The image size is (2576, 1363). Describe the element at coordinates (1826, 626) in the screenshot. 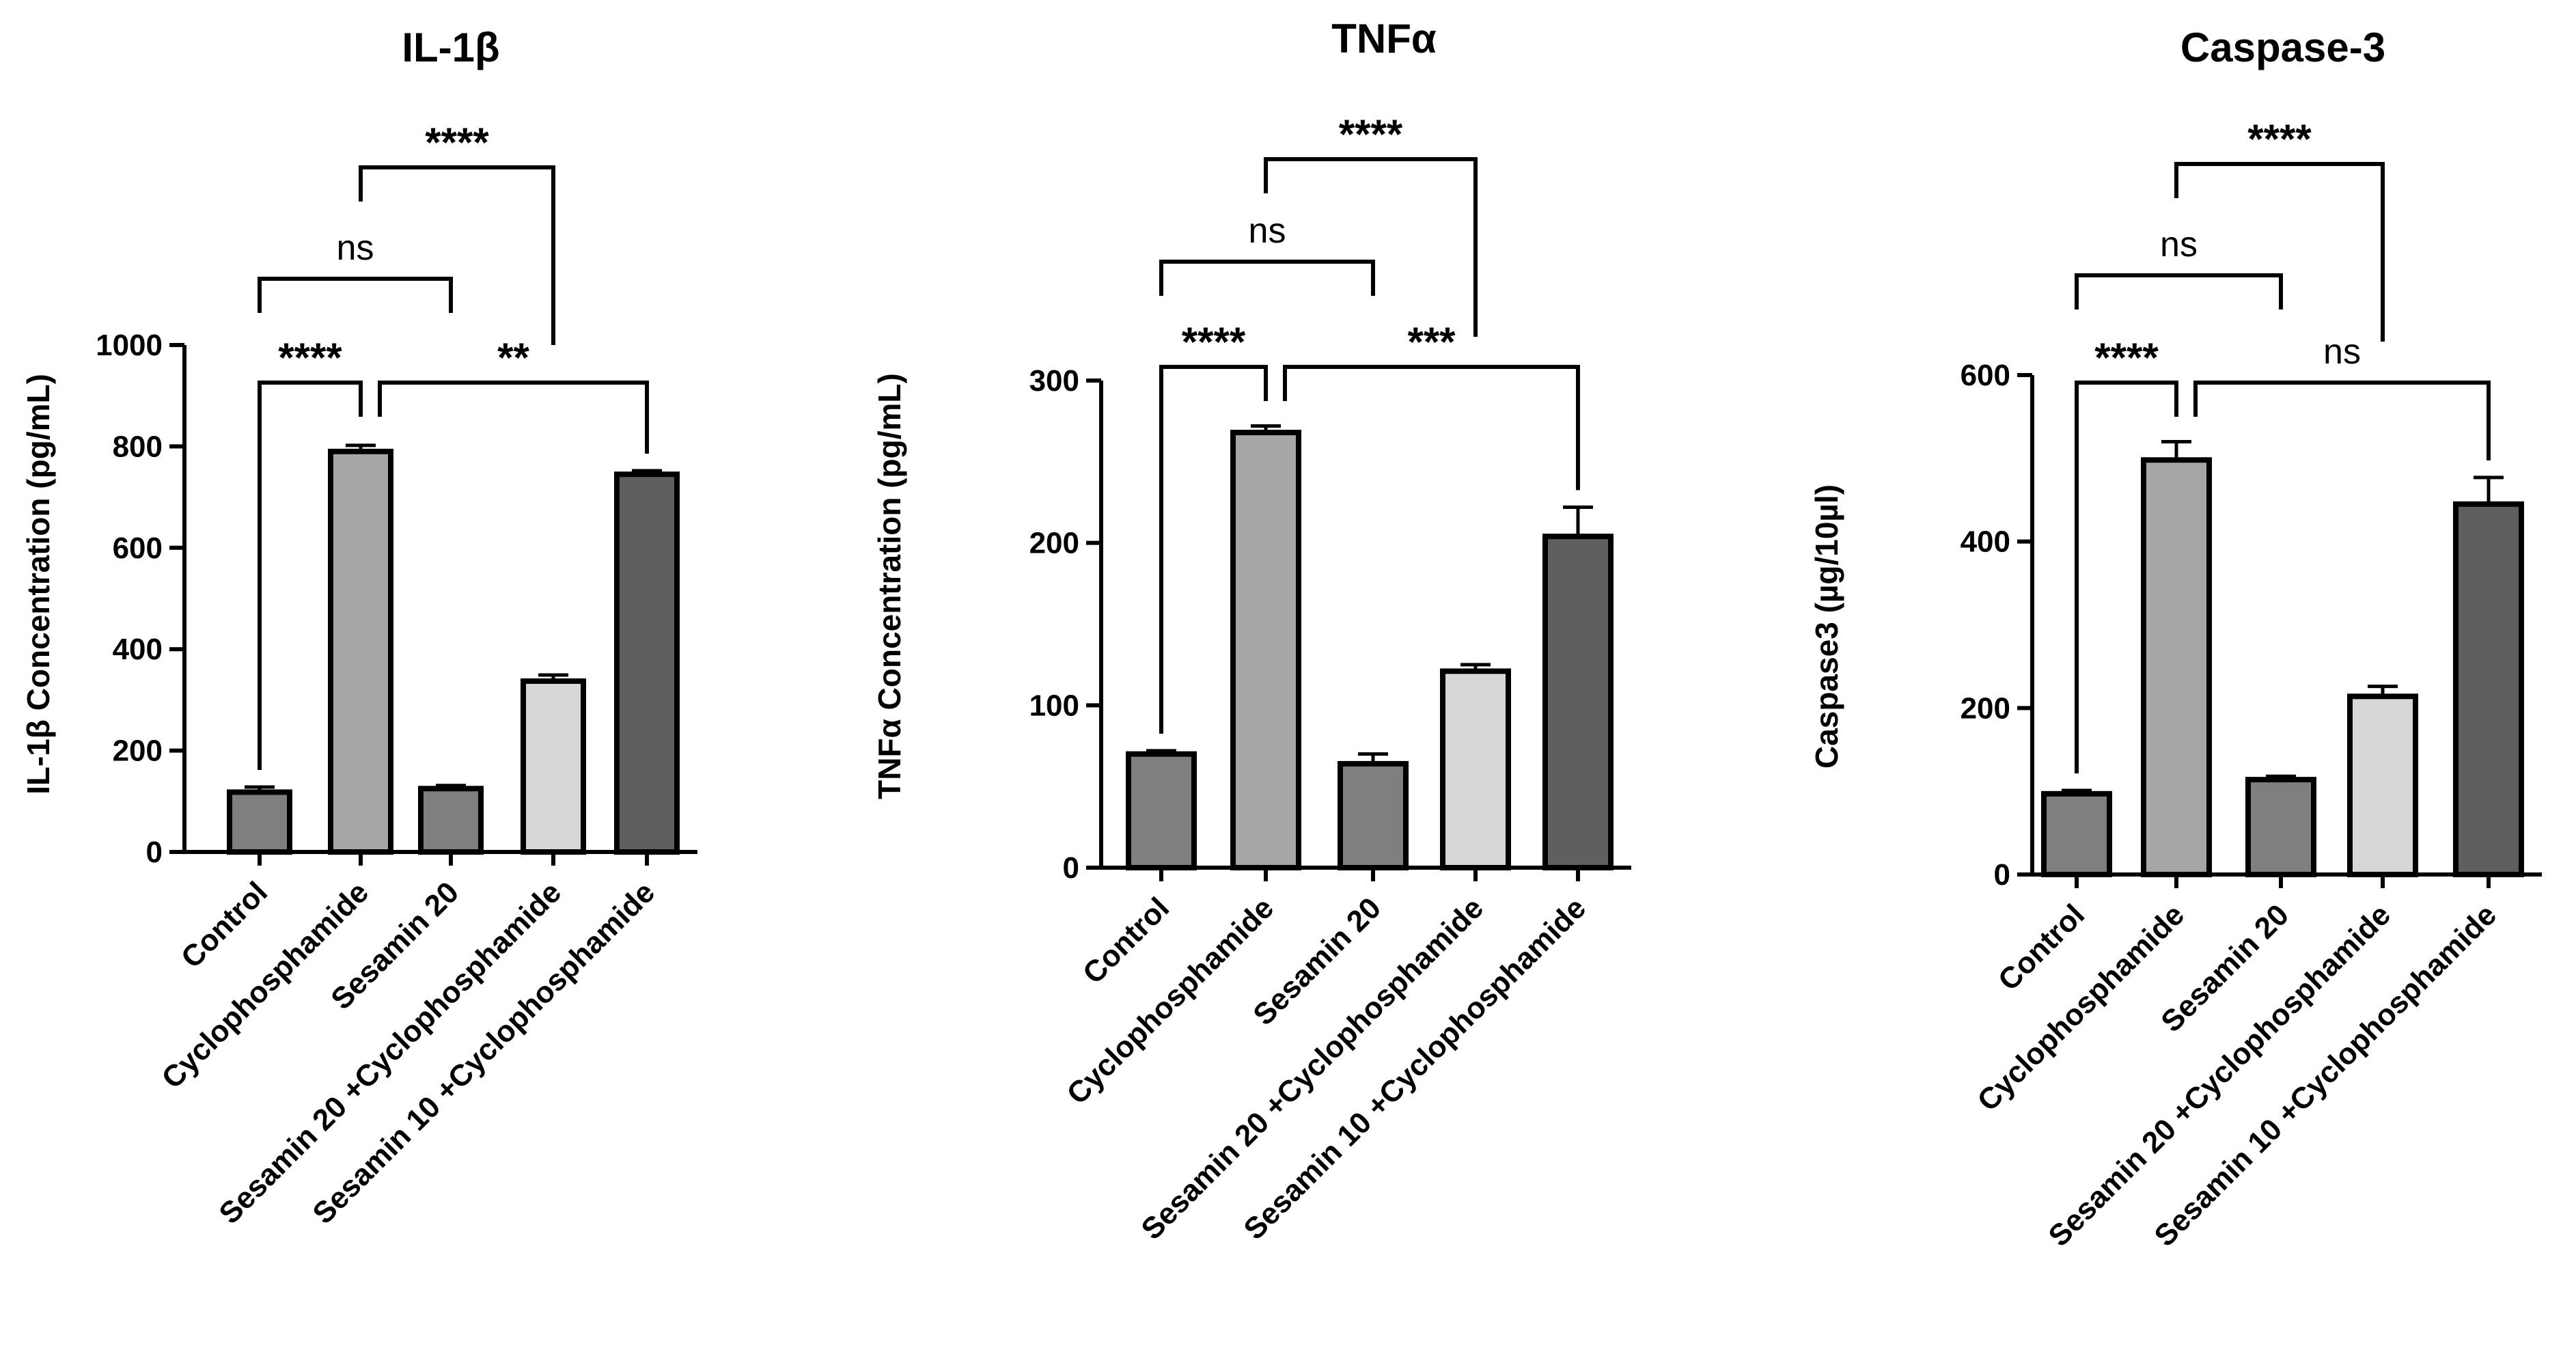

I see `y-axis-label: Caspase3 (µg/10µl)` at that location.